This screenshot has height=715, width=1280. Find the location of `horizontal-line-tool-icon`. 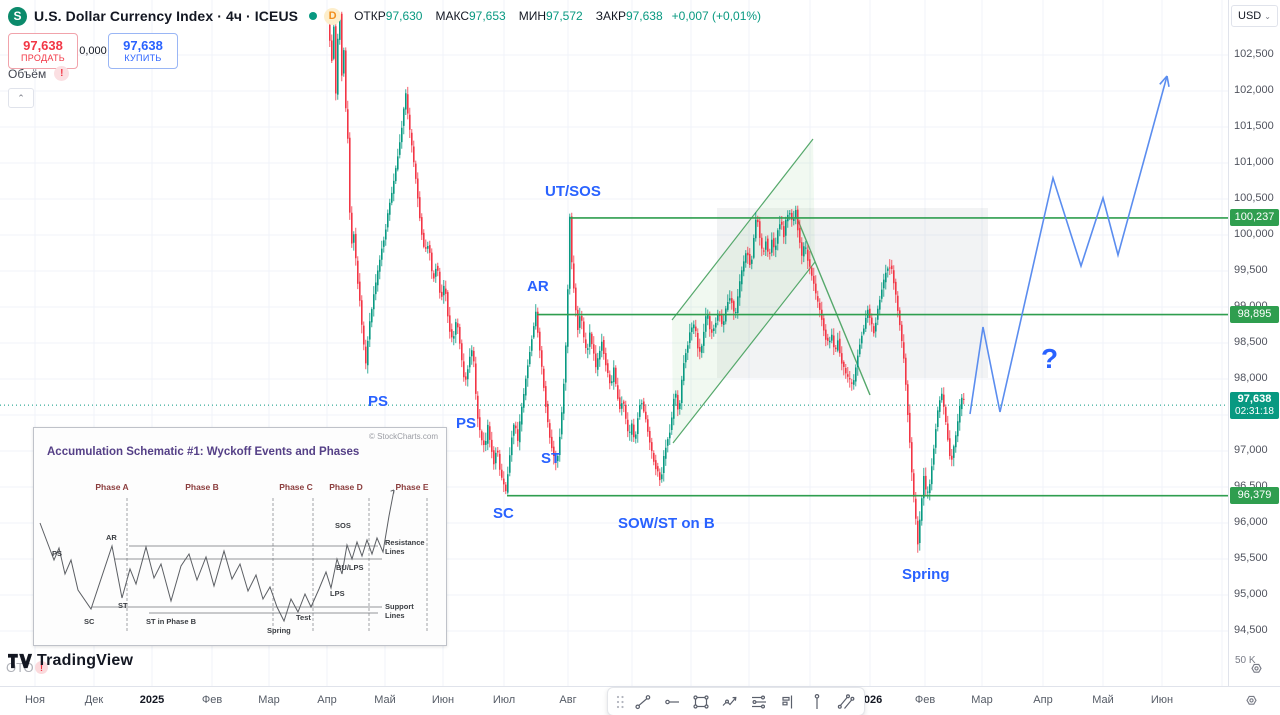

horizontal-line-tool-icon is located at coordinates (671, 701).